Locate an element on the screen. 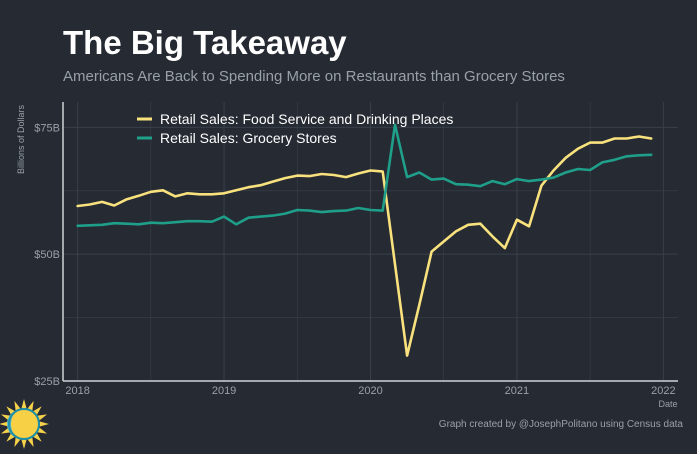 The height and width of the screenshot is (454, 697). y-tick-label: $50B is located at coordinates (47, 255).